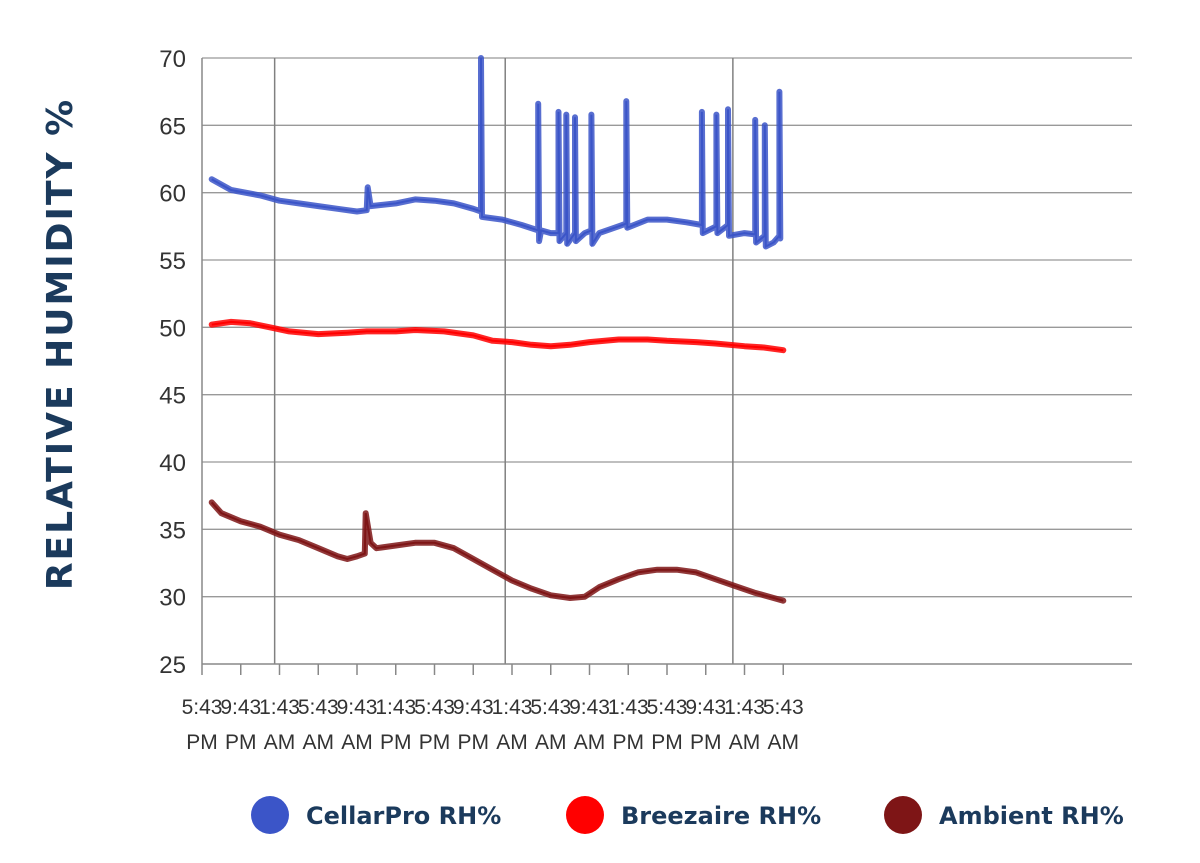  Describe the element at coordinates (172, 396) in the screenshot. I see `y-tick-label: 45` at that location.